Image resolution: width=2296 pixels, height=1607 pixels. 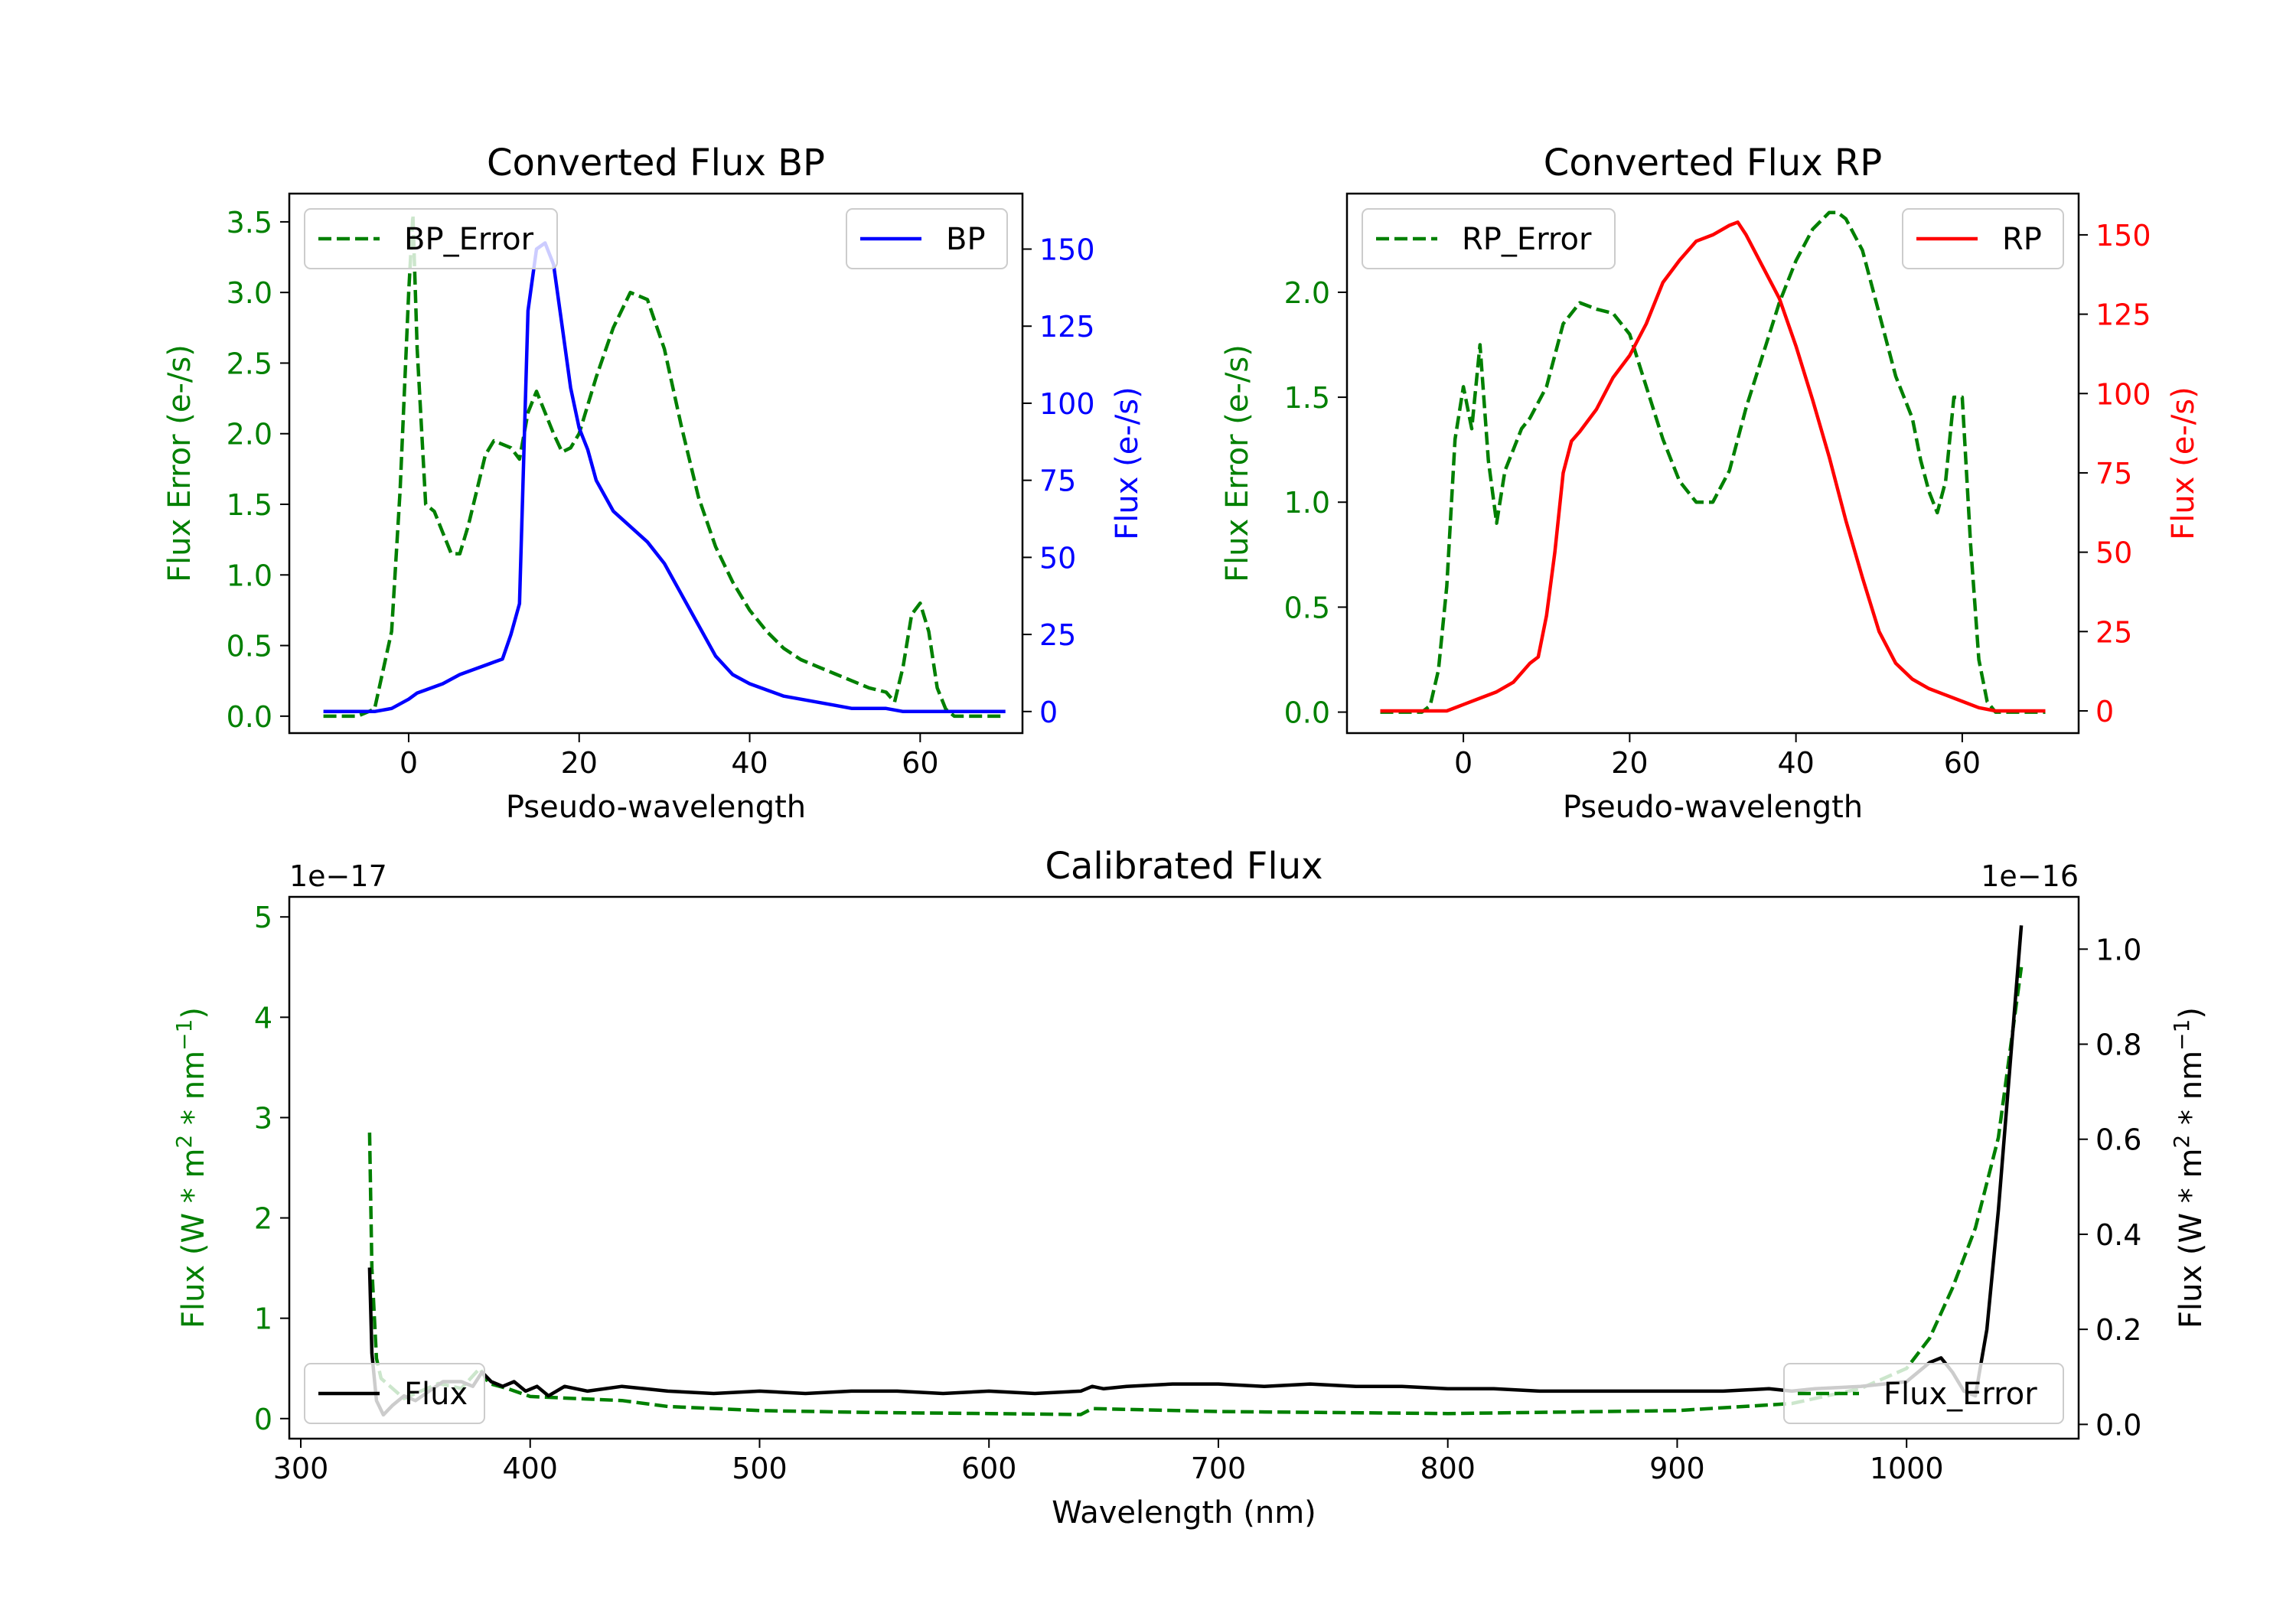 I want to click on series-line-bp-error, so click(x=664, y=466).